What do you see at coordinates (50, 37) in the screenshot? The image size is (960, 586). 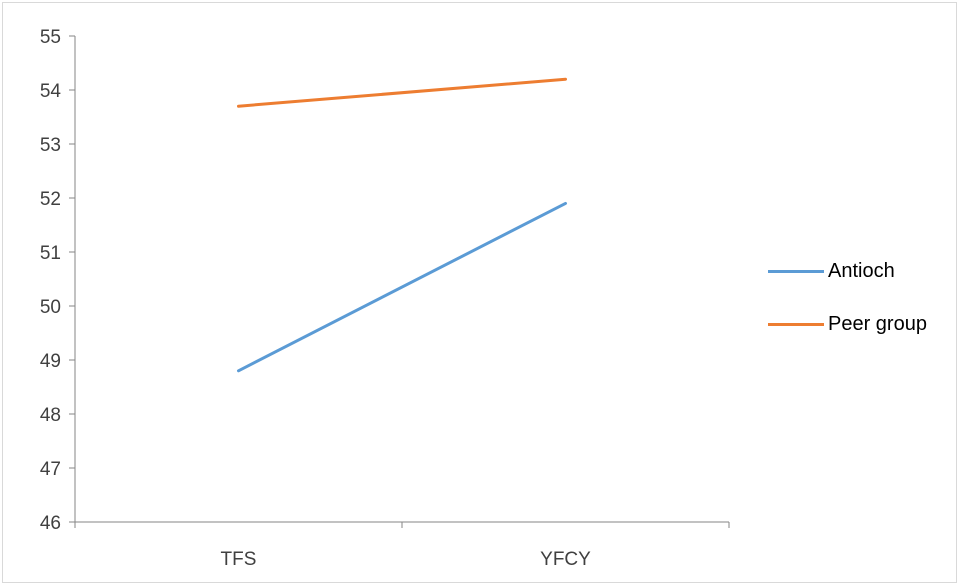 I see `y-tick-label: 55` at bounding box center [50, 37].